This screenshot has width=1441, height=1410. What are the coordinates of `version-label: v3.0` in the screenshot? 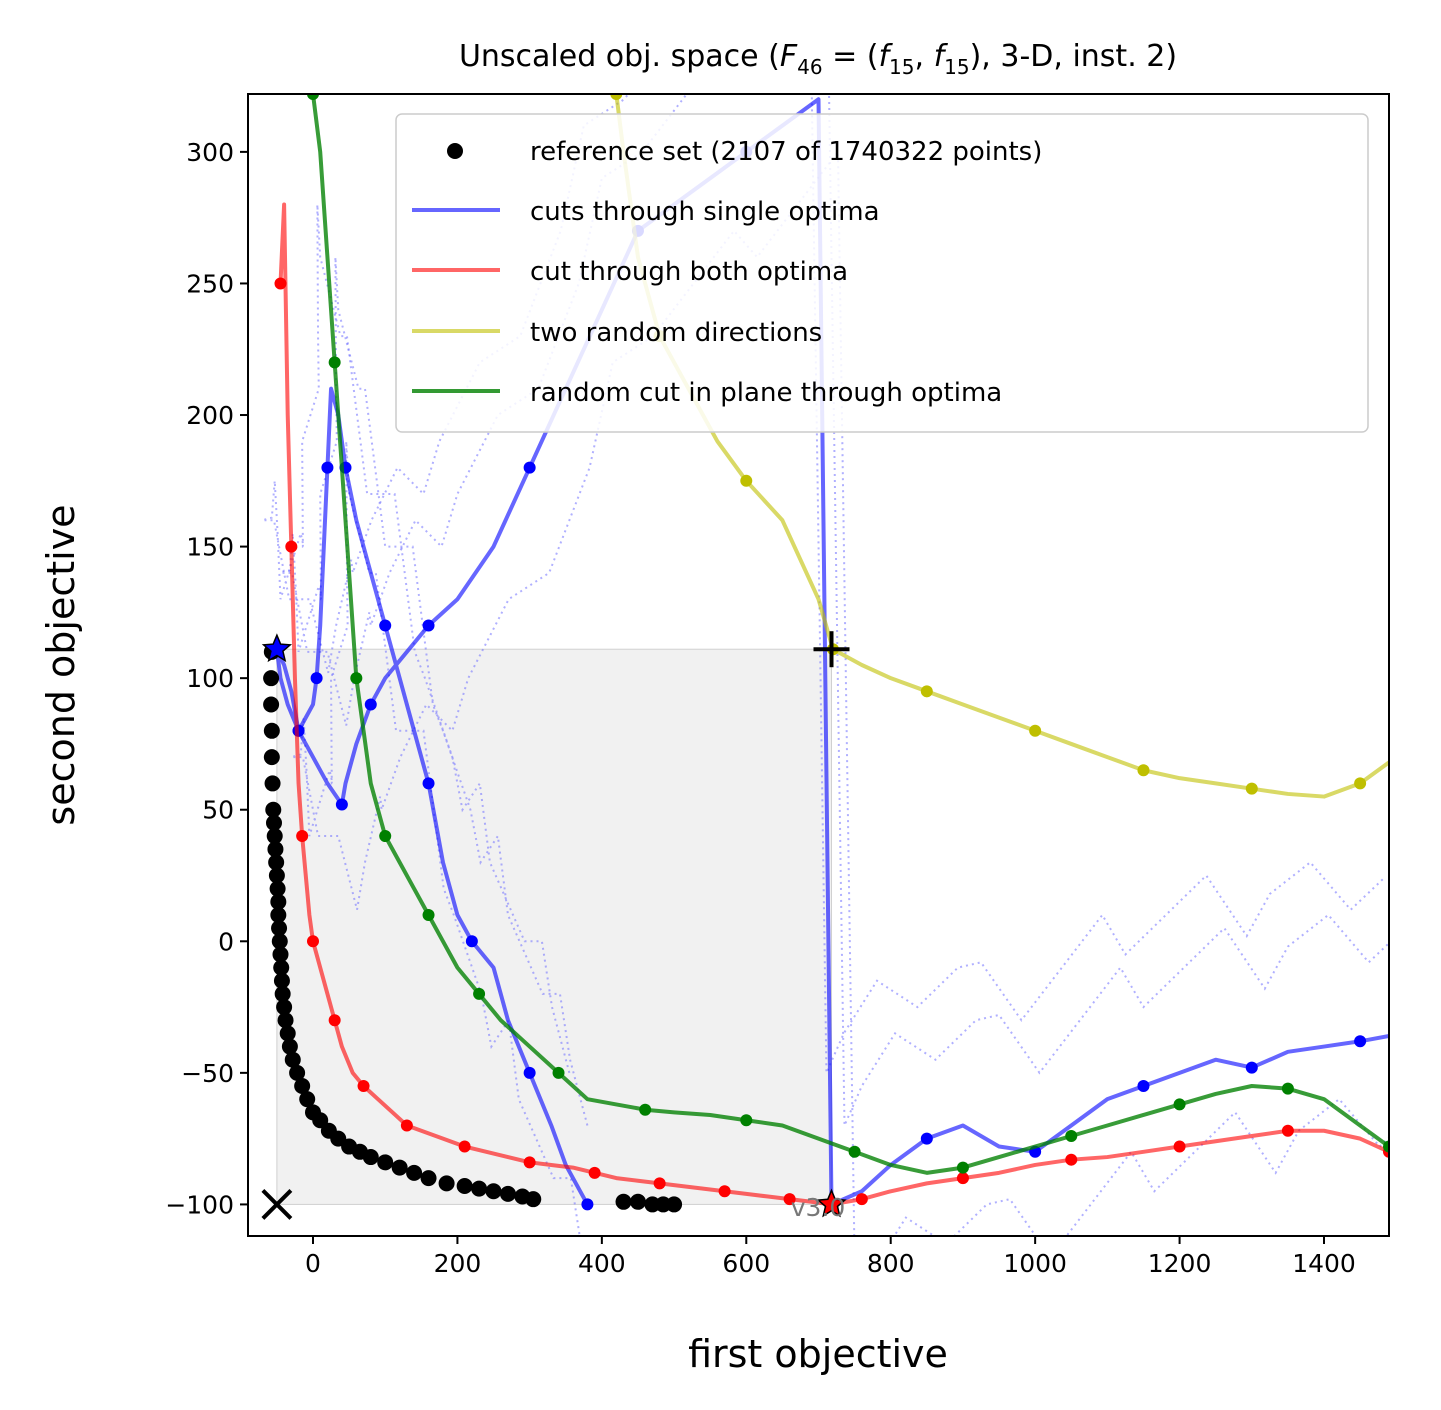 It's located at (818, 1207).